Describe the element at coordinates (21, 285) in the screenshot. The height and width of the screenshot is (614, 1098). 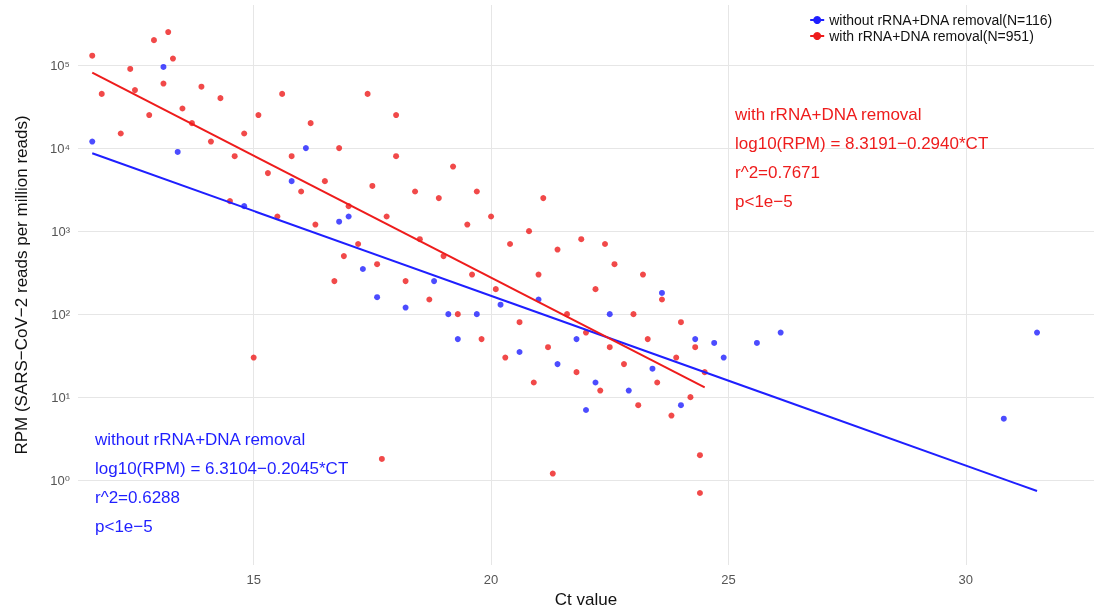
I see `y-axis-title: RPM (SARS−CoV−2 reads per million reads)` at that location.